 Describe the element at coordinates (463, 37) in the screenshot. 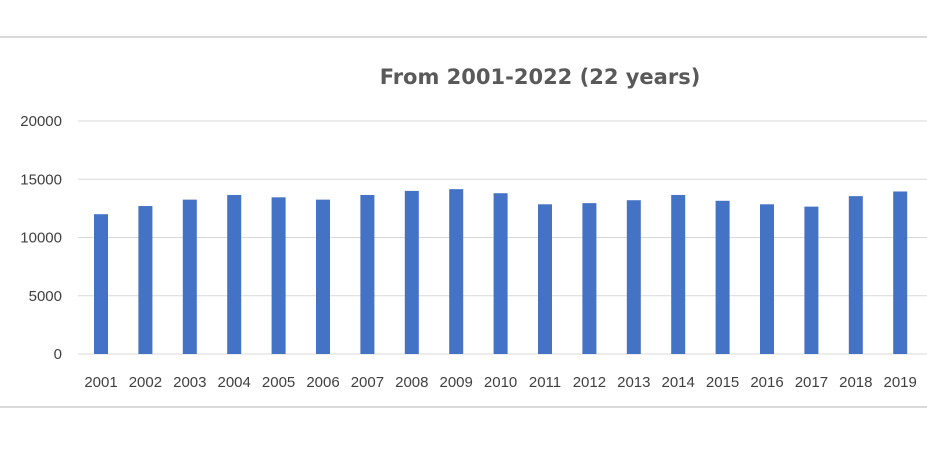

I see `chart-frame-top-border` at that location.